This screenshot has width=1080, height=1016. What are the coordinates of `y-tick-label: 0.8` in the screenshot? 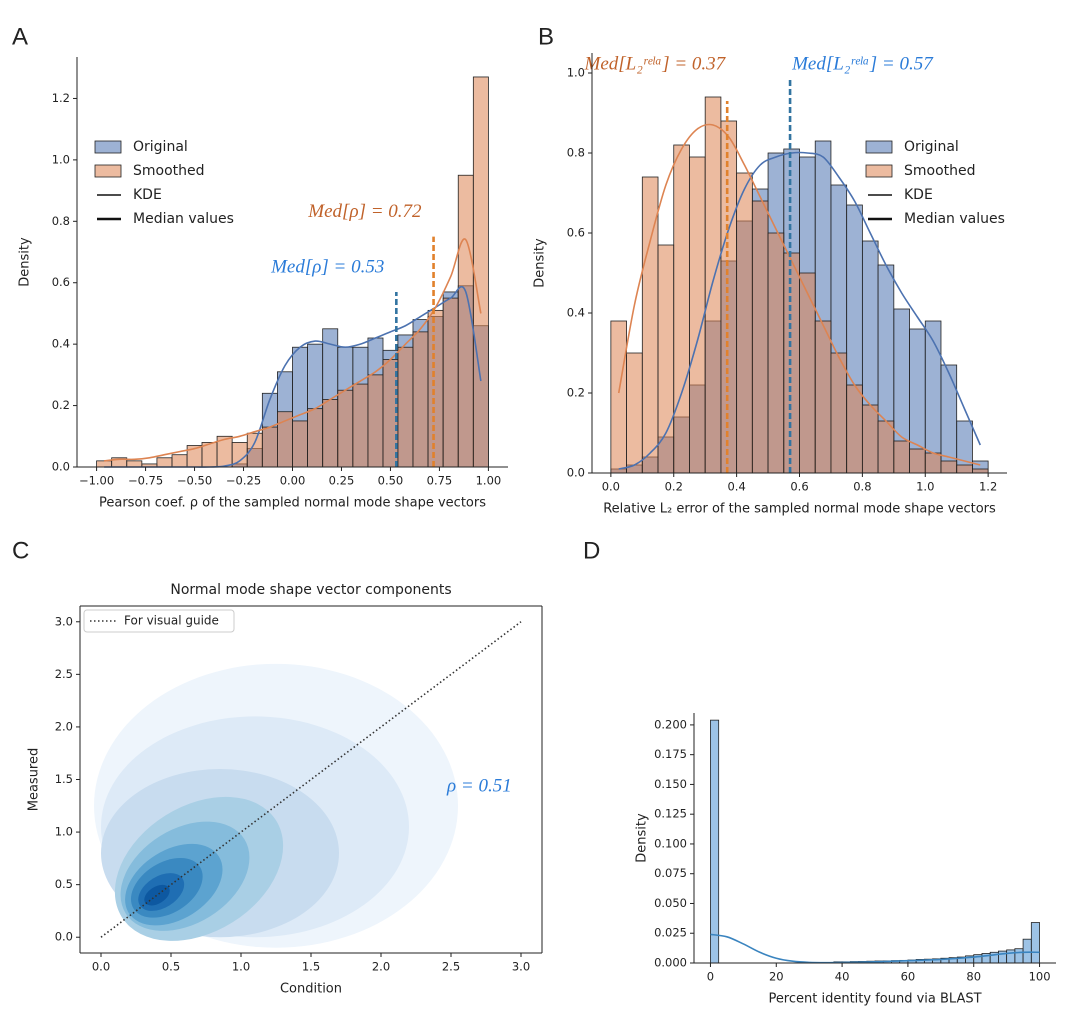 It's located at (61, 221).